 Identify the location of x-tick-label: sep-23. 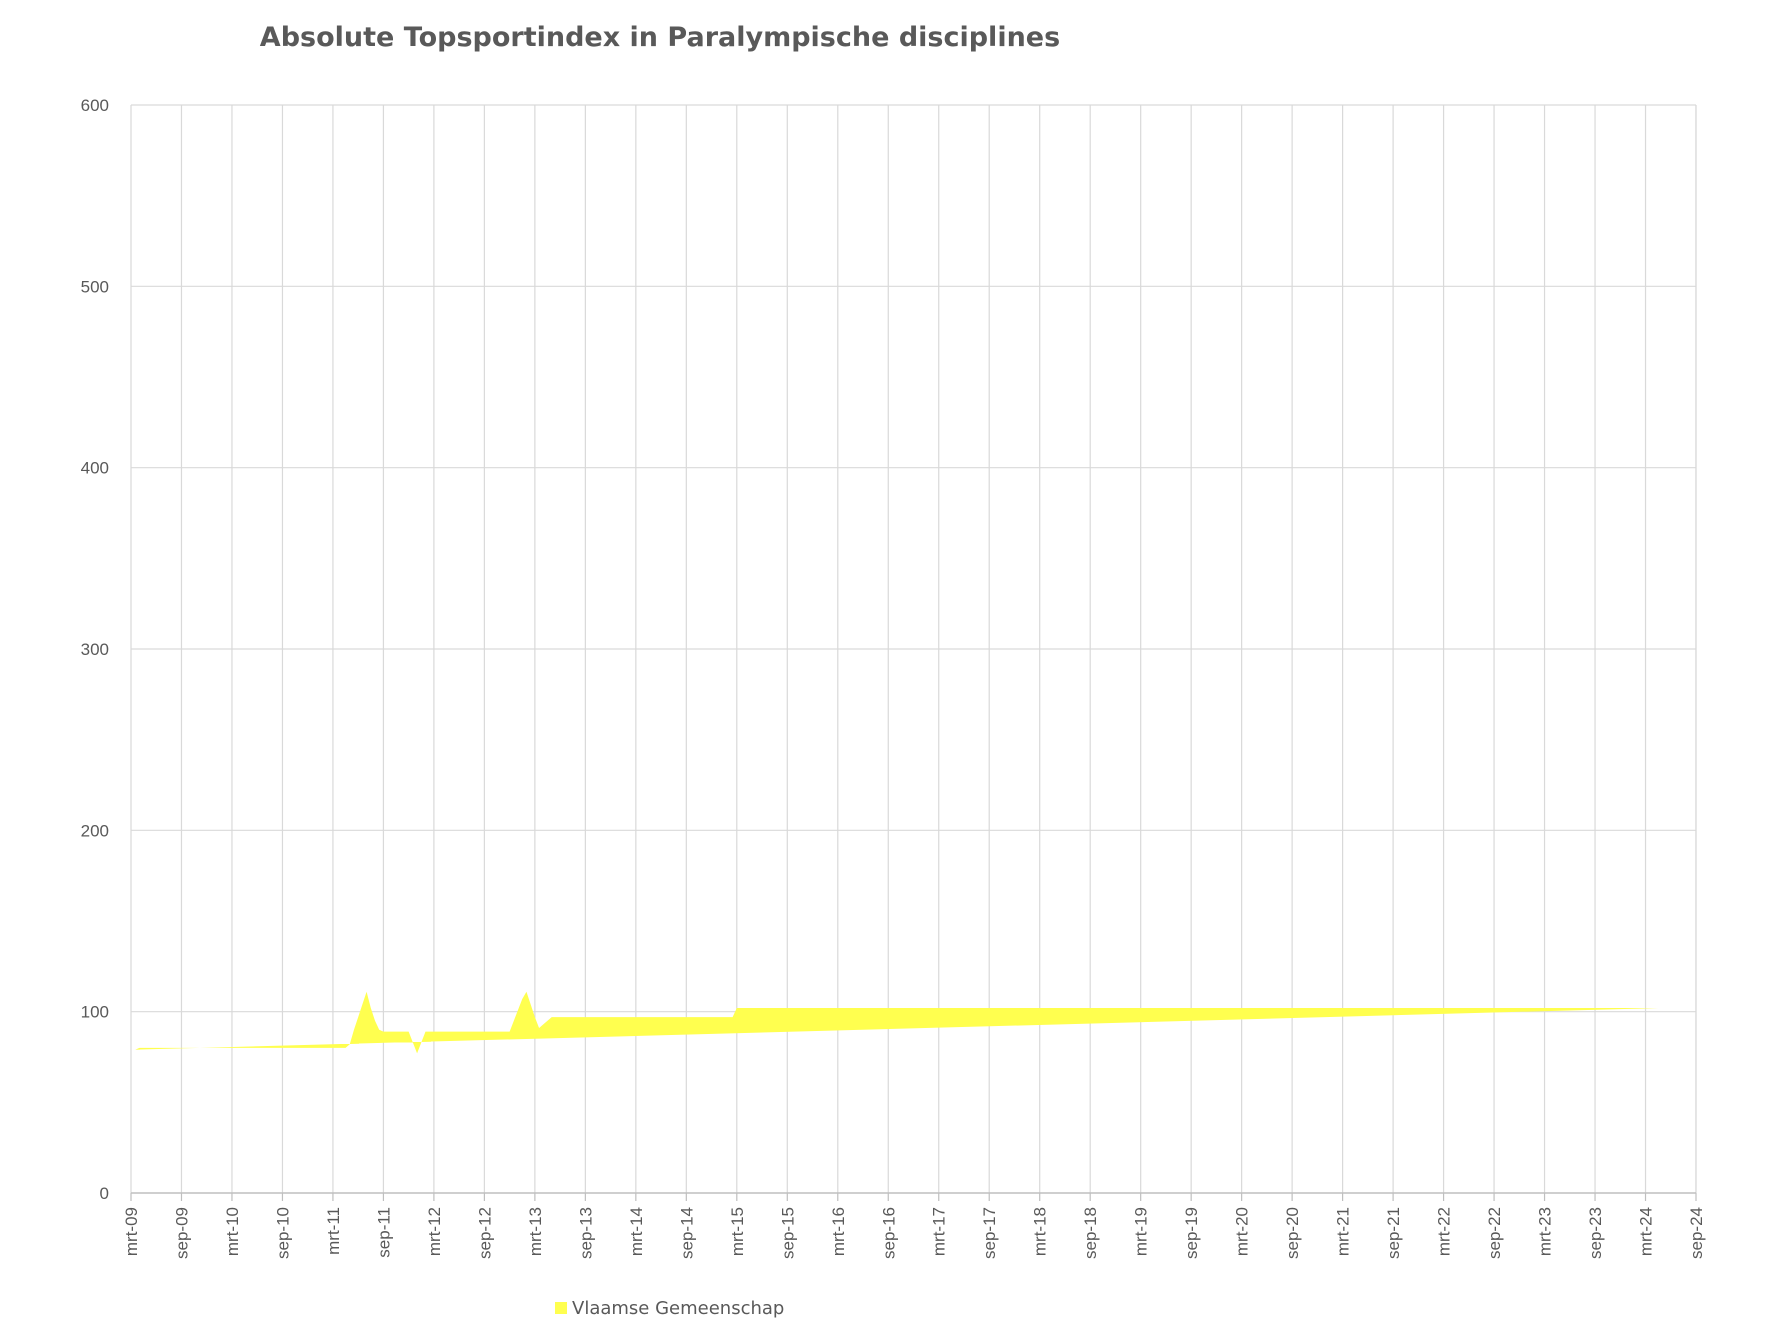
(1595, 1233).